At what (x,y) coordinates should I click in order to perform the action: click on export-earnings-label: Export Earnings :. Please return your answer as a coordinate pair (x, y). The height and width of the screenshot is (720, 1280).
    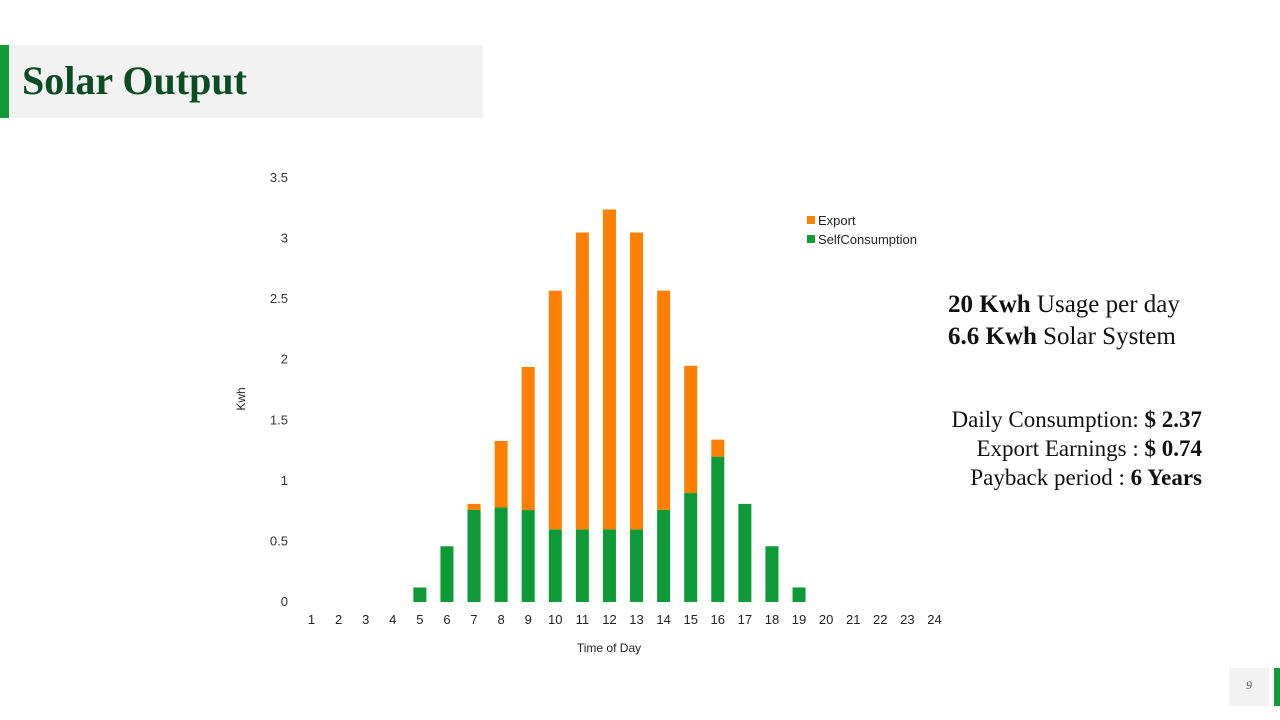
    Looking at the image, I should click on (1057, 448).